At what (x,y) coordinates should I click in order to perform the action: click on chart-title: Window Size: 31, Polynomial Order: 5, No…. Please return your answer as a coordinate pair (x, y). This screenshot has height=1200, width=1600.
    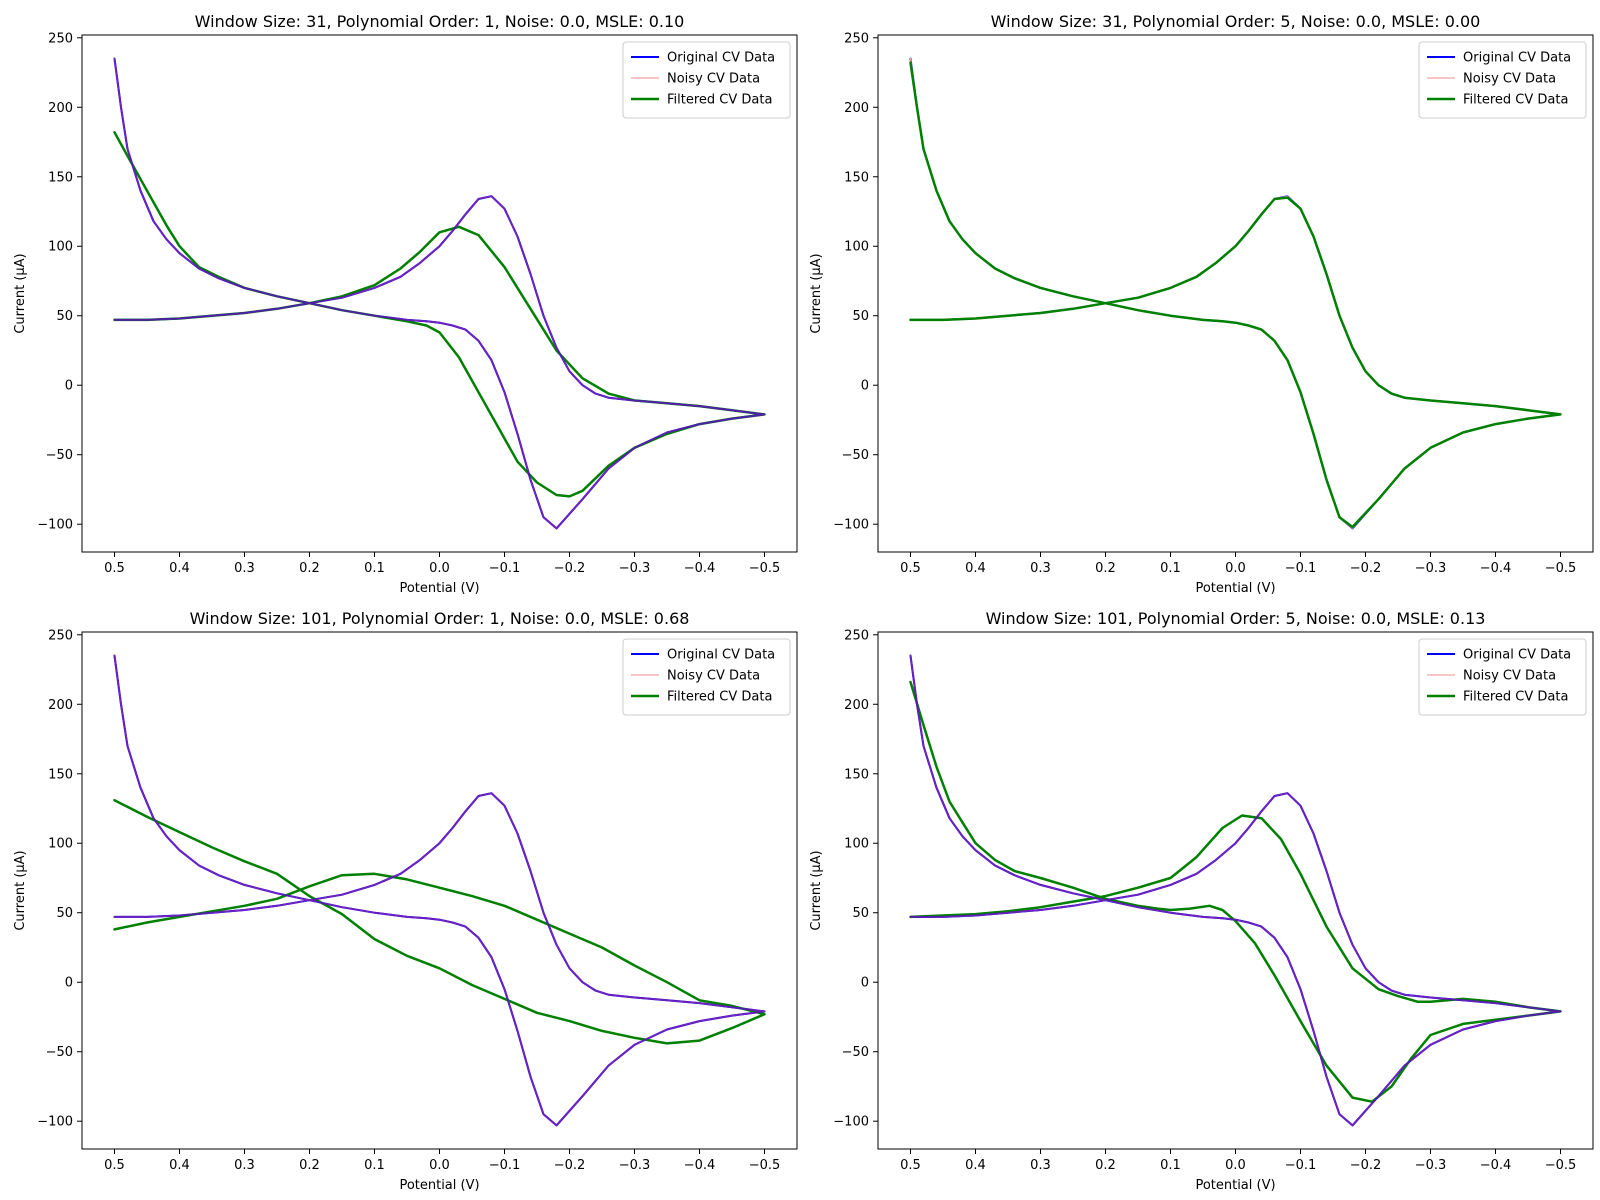
    Looking at the image, I should click on (1236, 21).